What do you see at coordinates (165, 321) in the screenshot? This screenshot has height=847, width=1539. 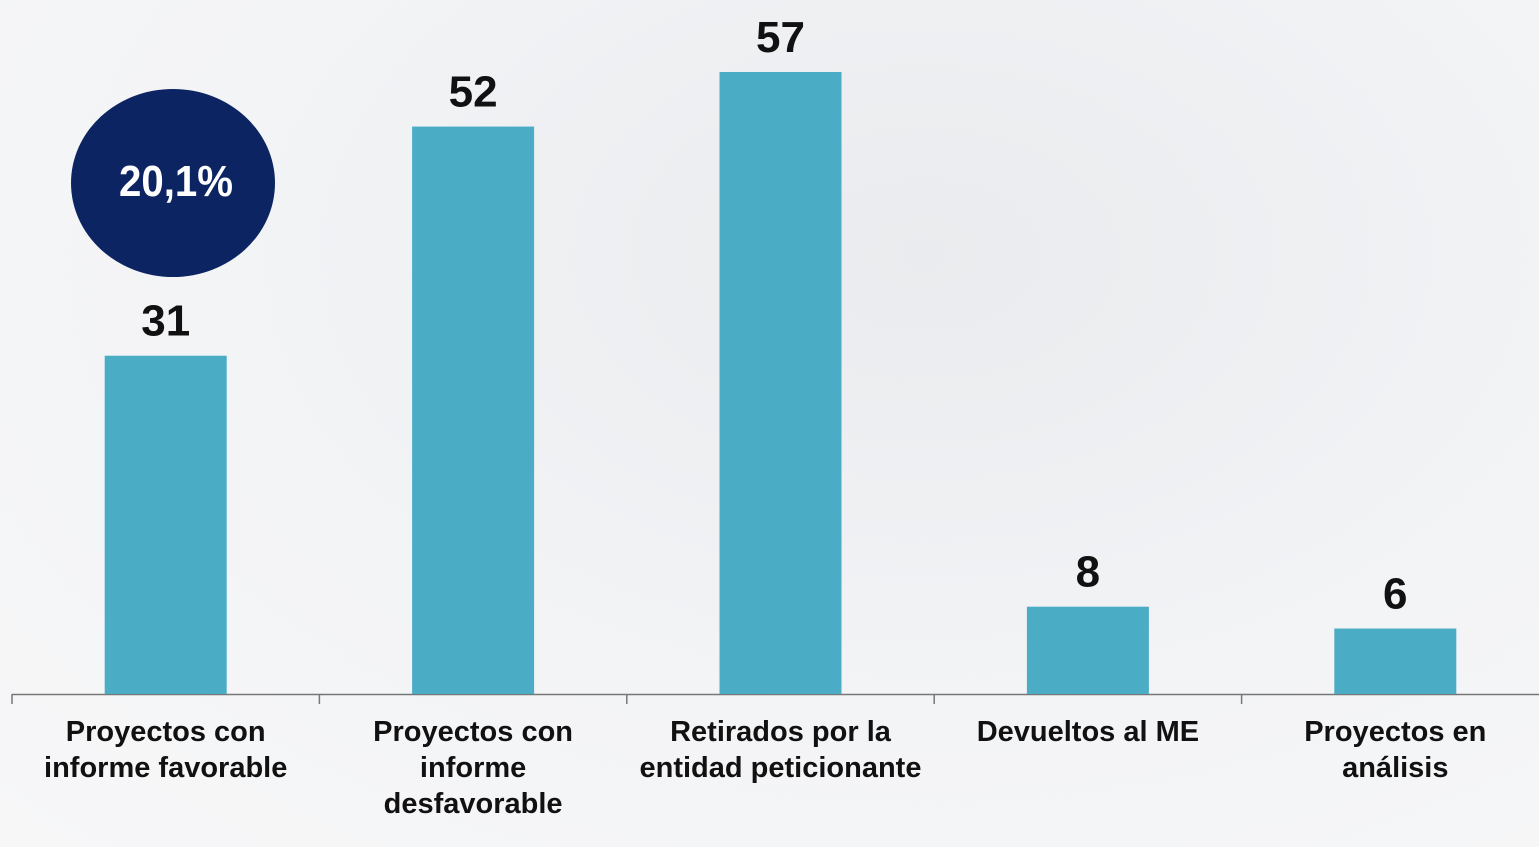 I see `value-label: 31` at bounding box center [165, 321].